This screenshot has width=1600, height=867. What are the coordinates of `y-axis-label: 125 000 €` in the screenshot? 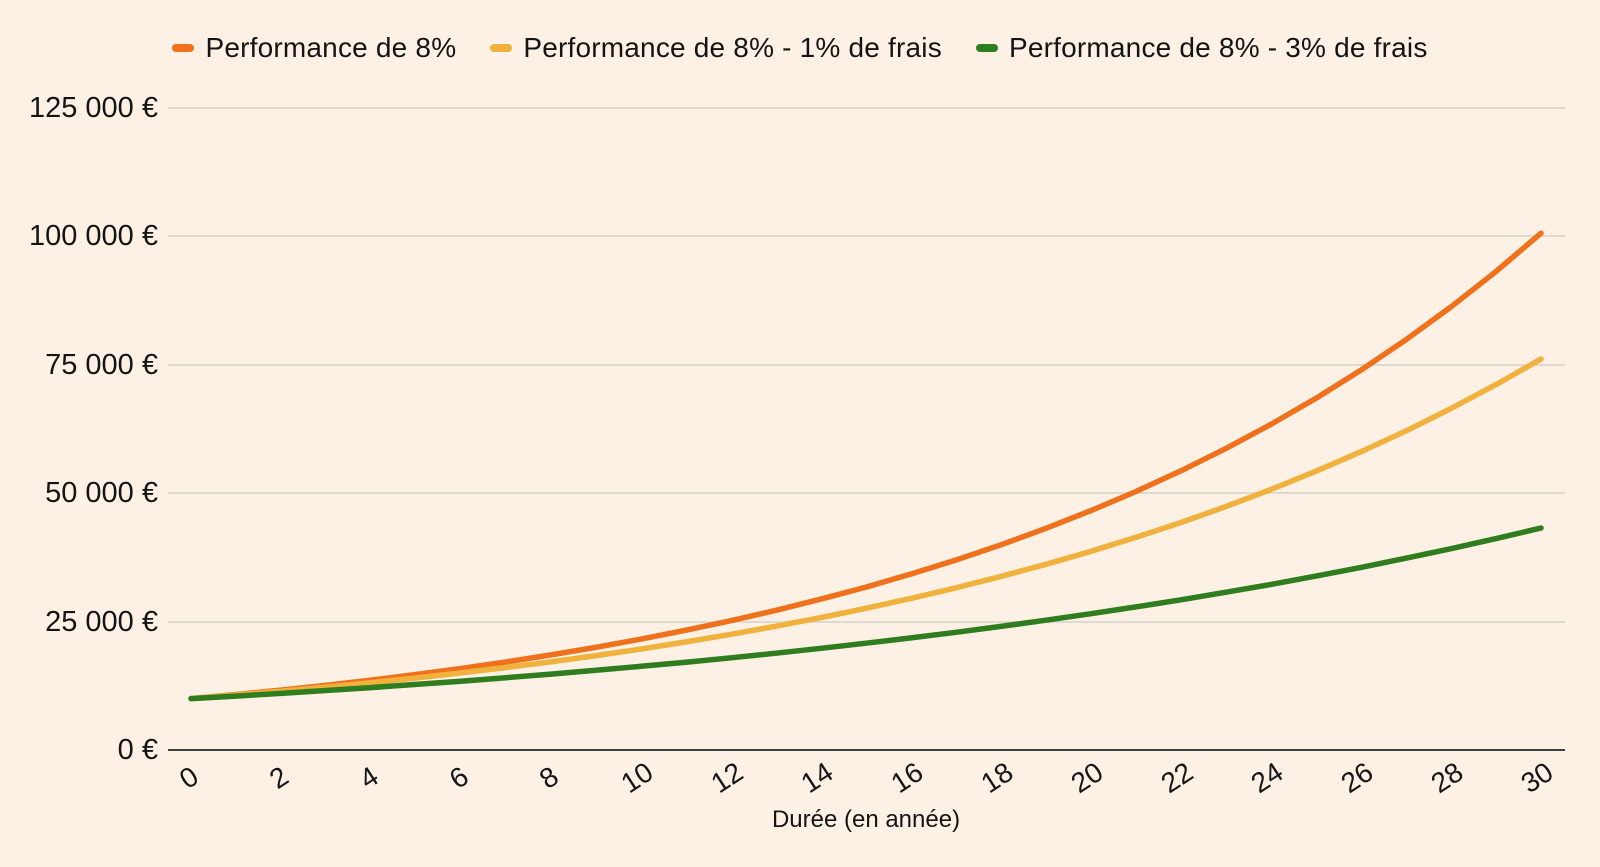 It's located at (93, 108).